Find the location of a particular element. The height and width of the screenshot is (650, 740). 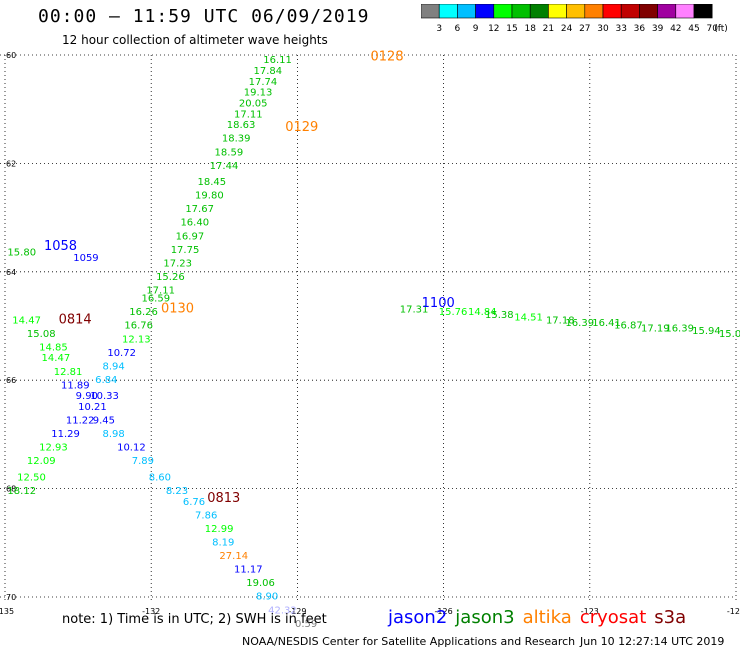

scale-label: 45 is located at coordinates (693, 29).